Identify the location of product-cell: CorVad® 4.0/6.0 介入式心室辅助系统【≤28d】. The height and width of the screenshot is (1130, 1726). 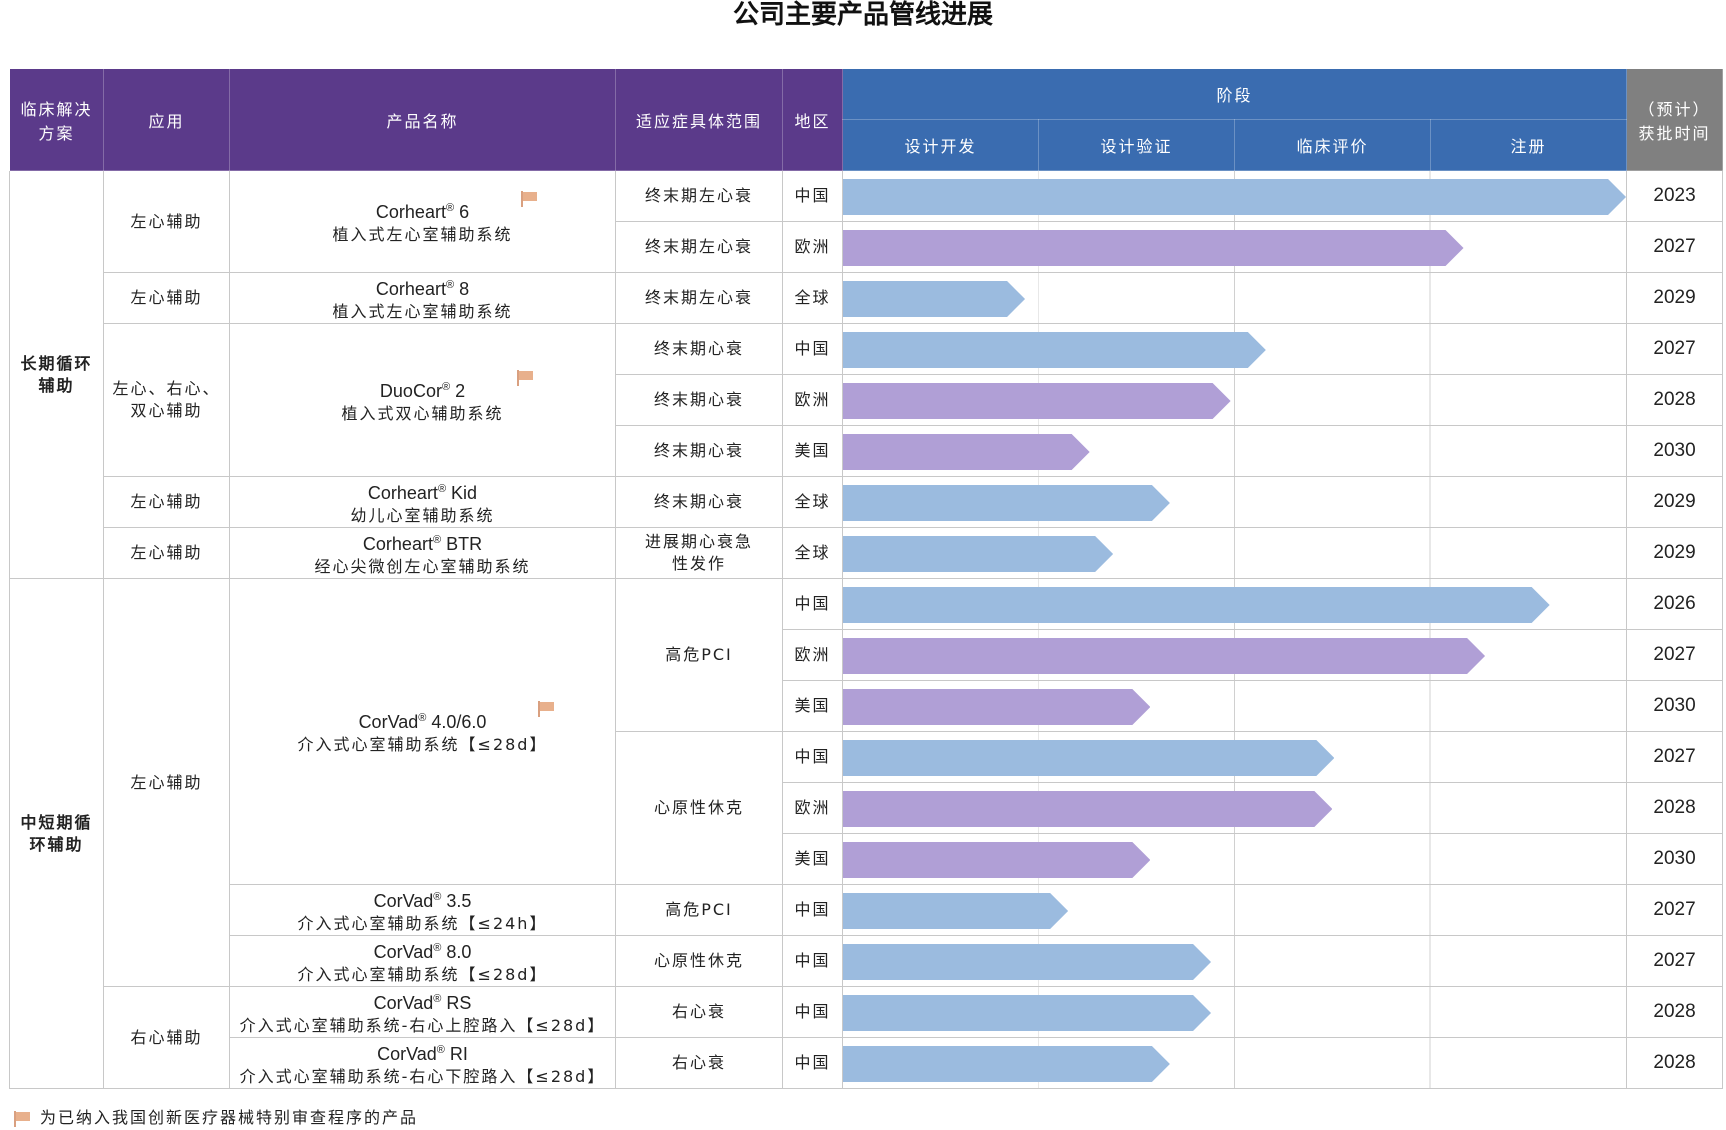
(422, 731).